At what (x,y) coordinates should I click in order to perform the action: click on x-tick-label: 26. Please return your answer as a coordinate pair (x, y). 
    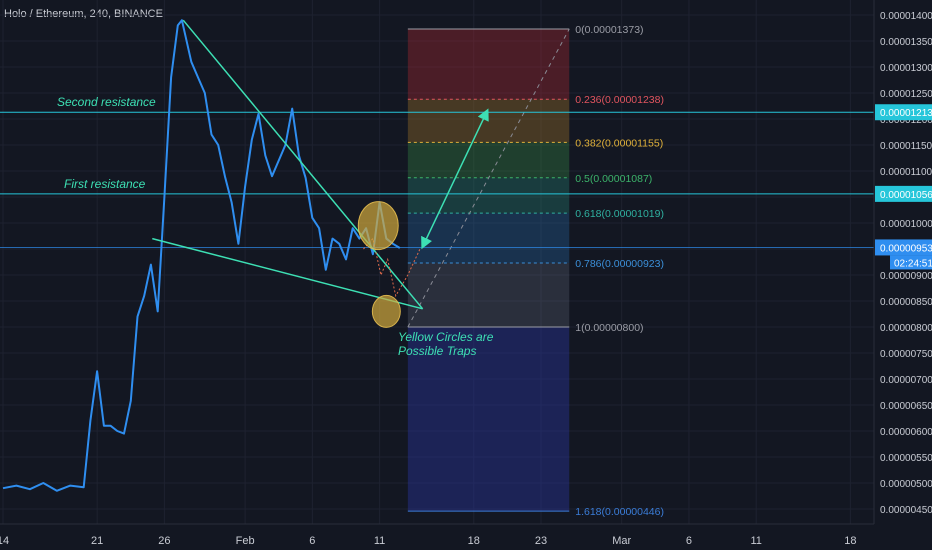
    Looking at the image, I should click on (164, 541).